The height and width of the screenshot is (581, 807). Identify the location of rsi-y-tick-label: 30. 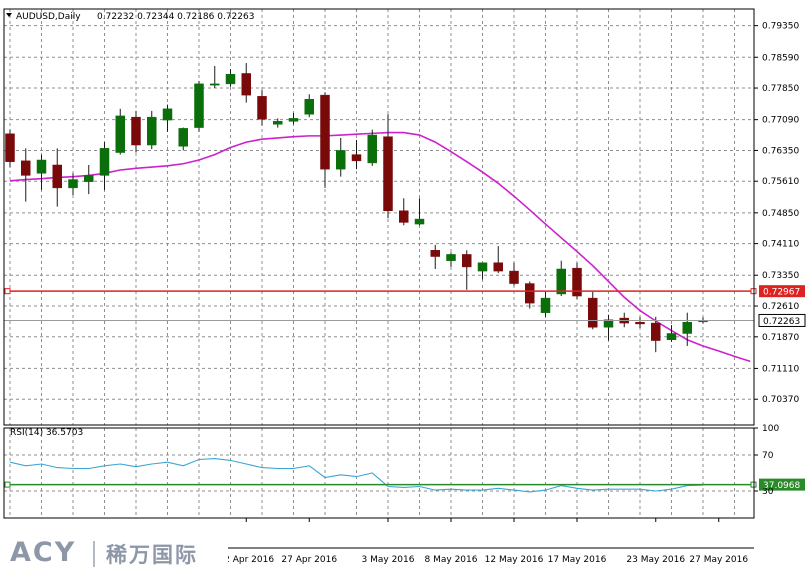
(768, 492).